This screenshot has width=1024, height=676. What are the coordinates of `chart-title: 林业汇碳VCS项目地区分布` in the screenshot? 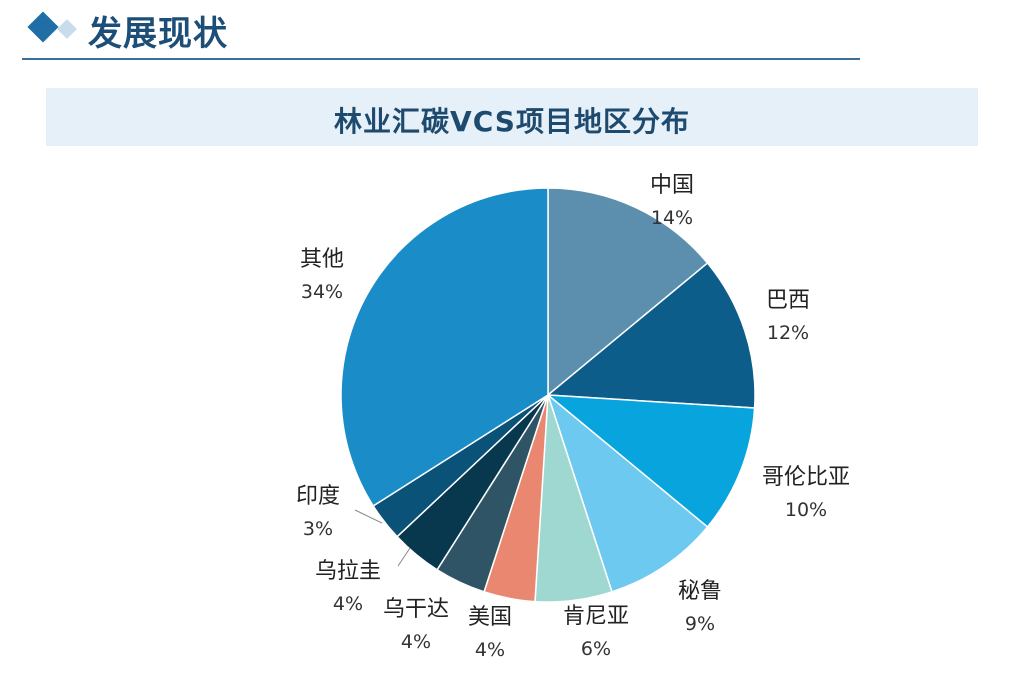 It's located at (512, 121).